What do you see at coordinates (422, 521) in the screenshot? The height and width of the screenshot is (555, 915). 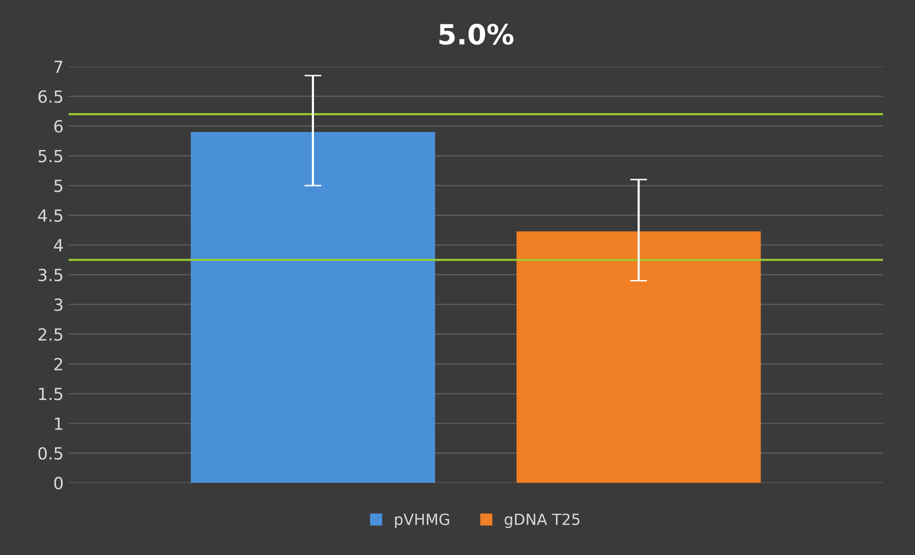 I see `legend-label: pVHMG` at bounding box center [422, 521].